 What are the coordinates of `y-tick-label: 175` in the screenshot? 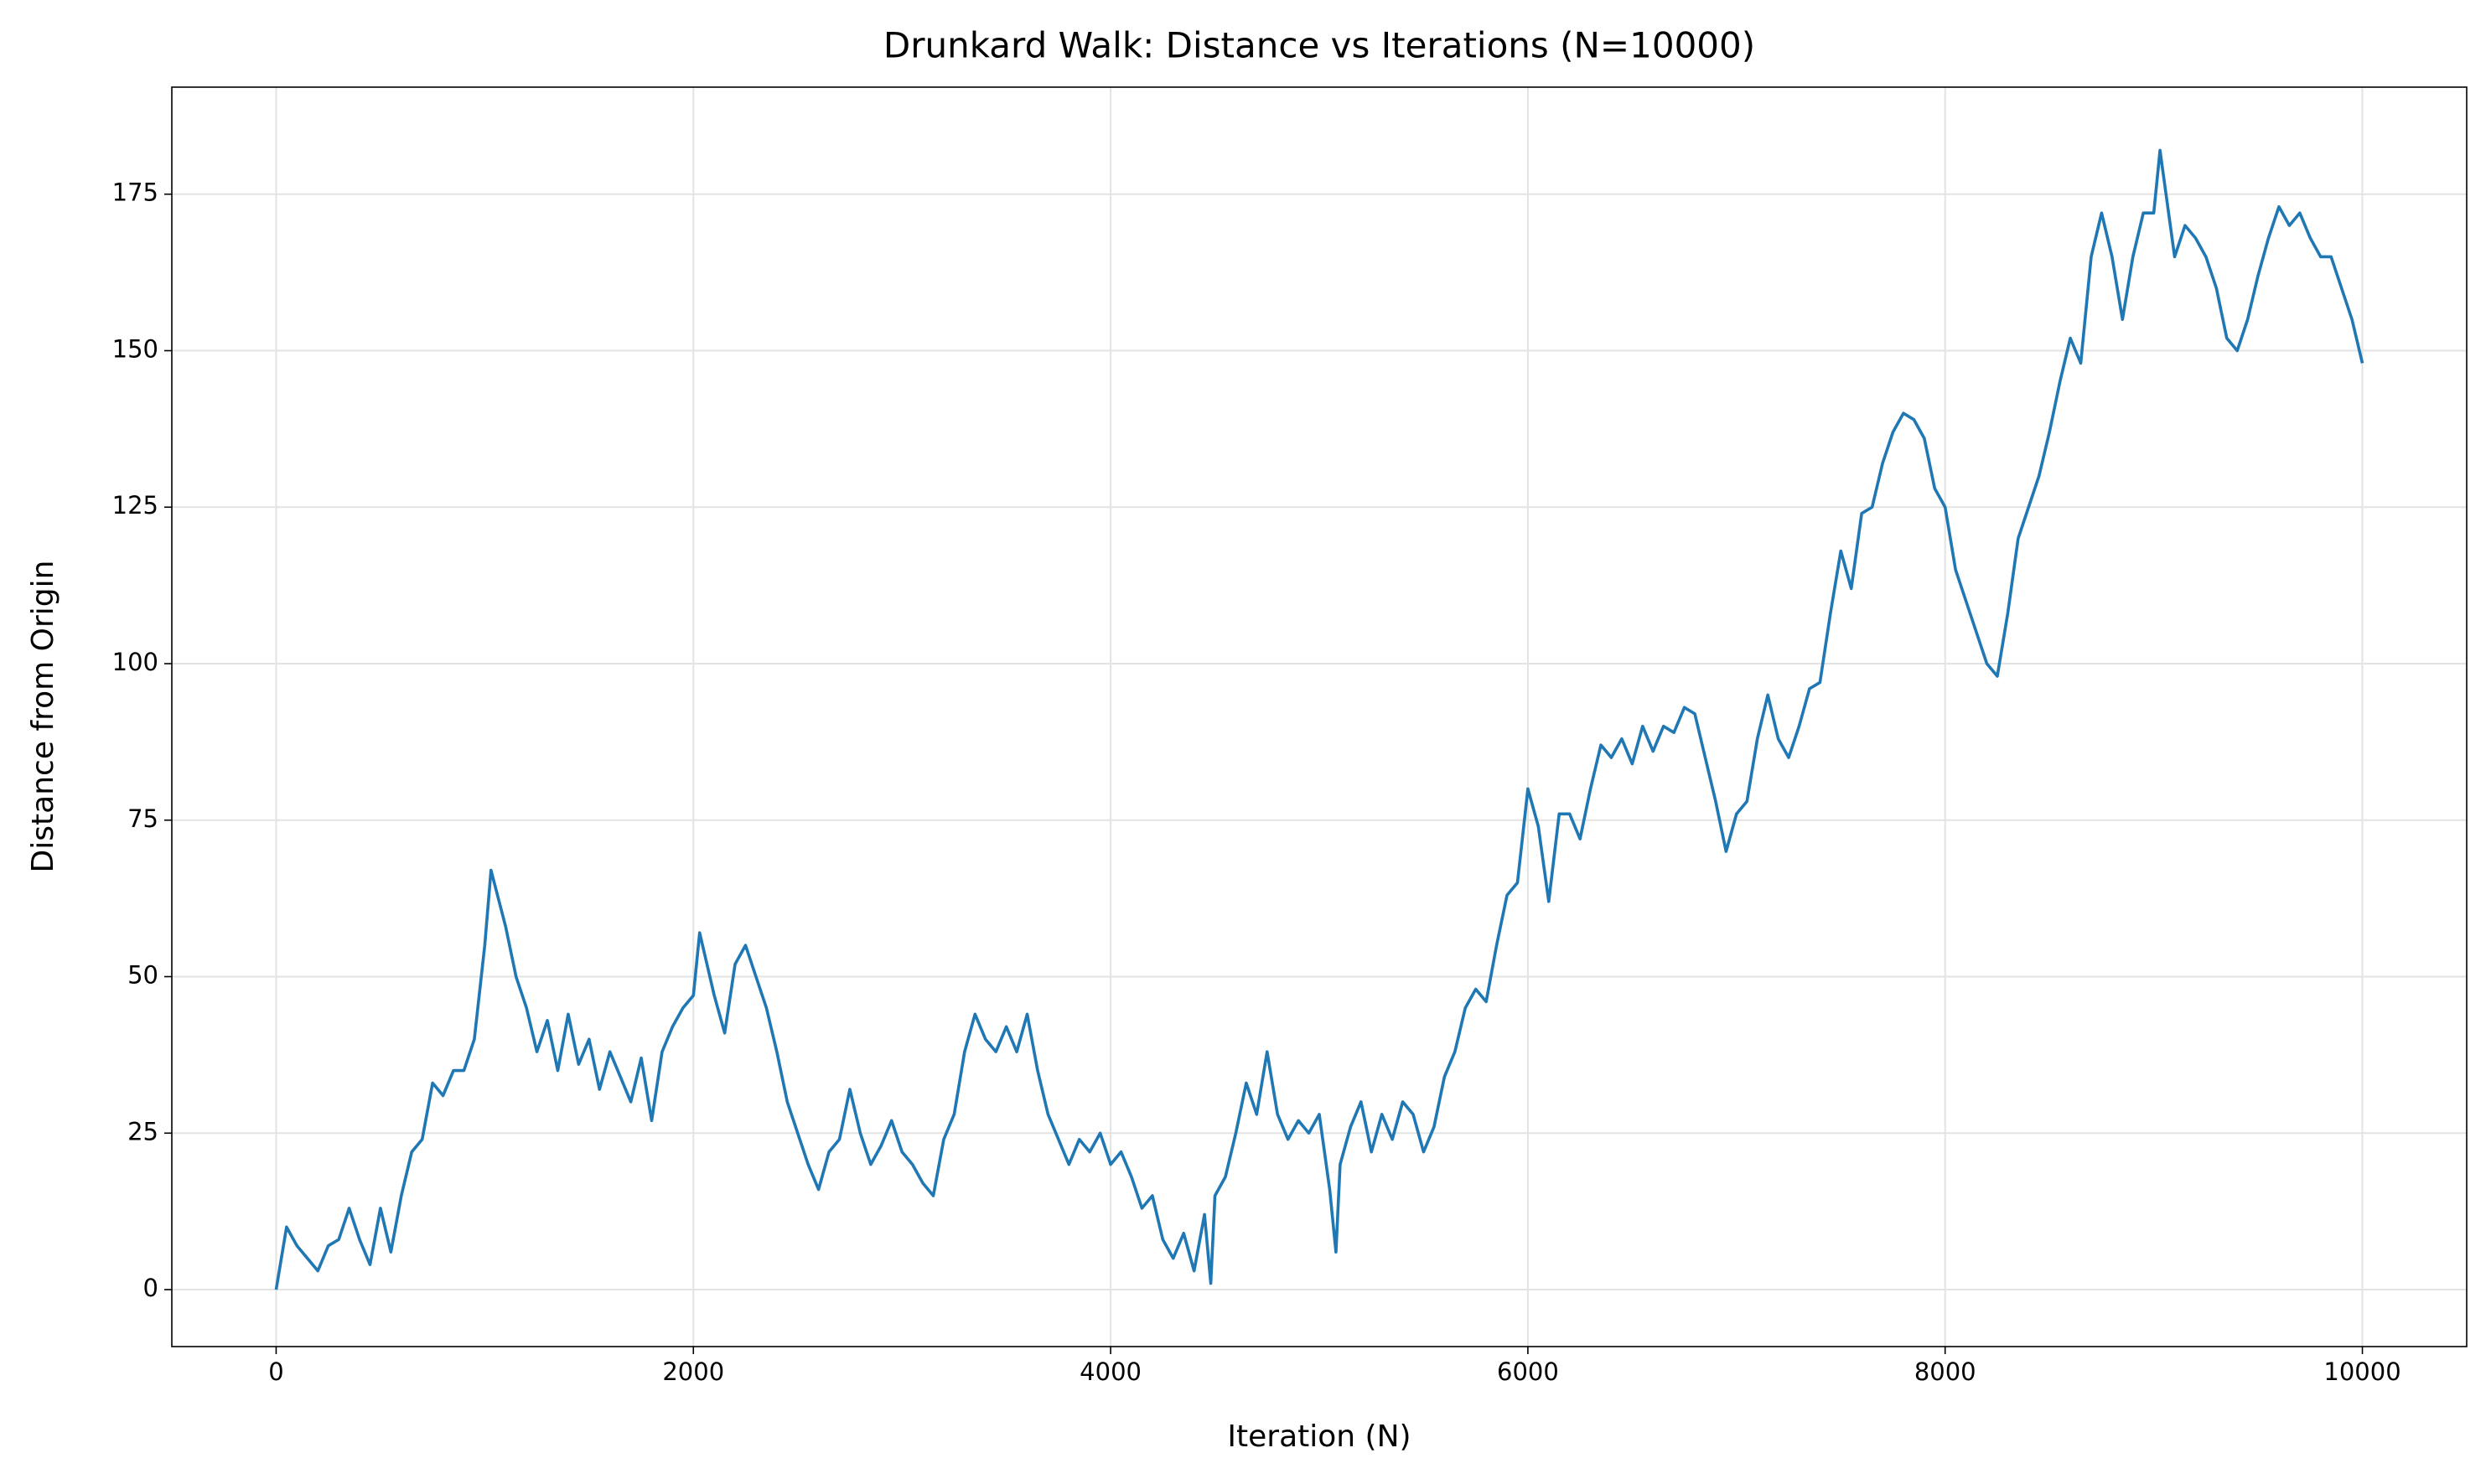 It's located at (135, 193).